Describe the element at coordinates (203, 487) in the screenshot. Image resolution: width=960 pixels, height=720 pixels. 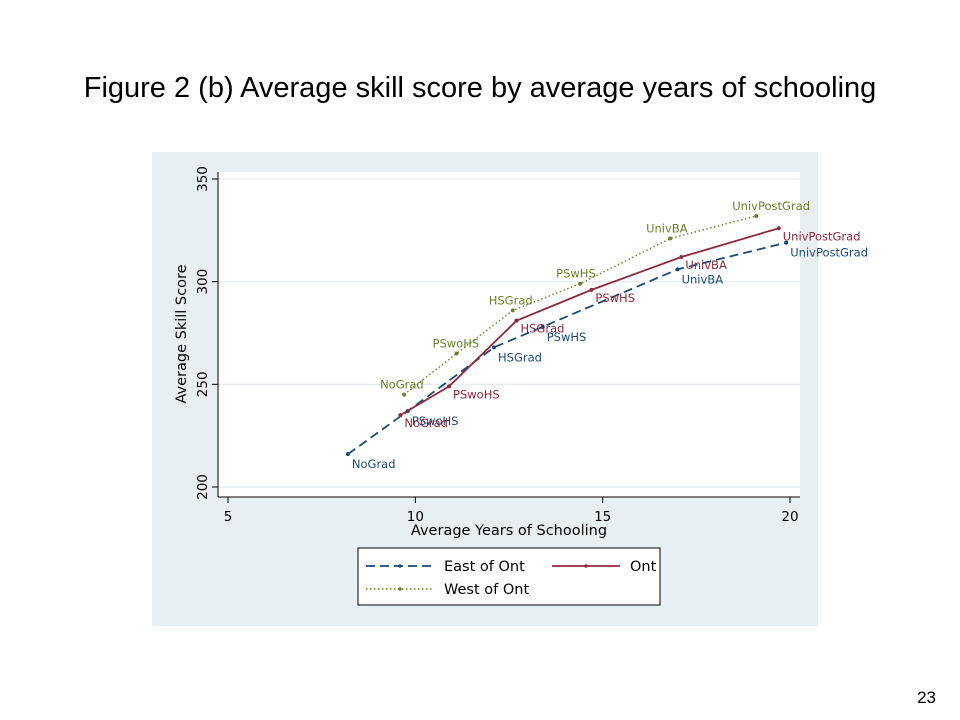
I see `y-tick-label: 200` at that location.